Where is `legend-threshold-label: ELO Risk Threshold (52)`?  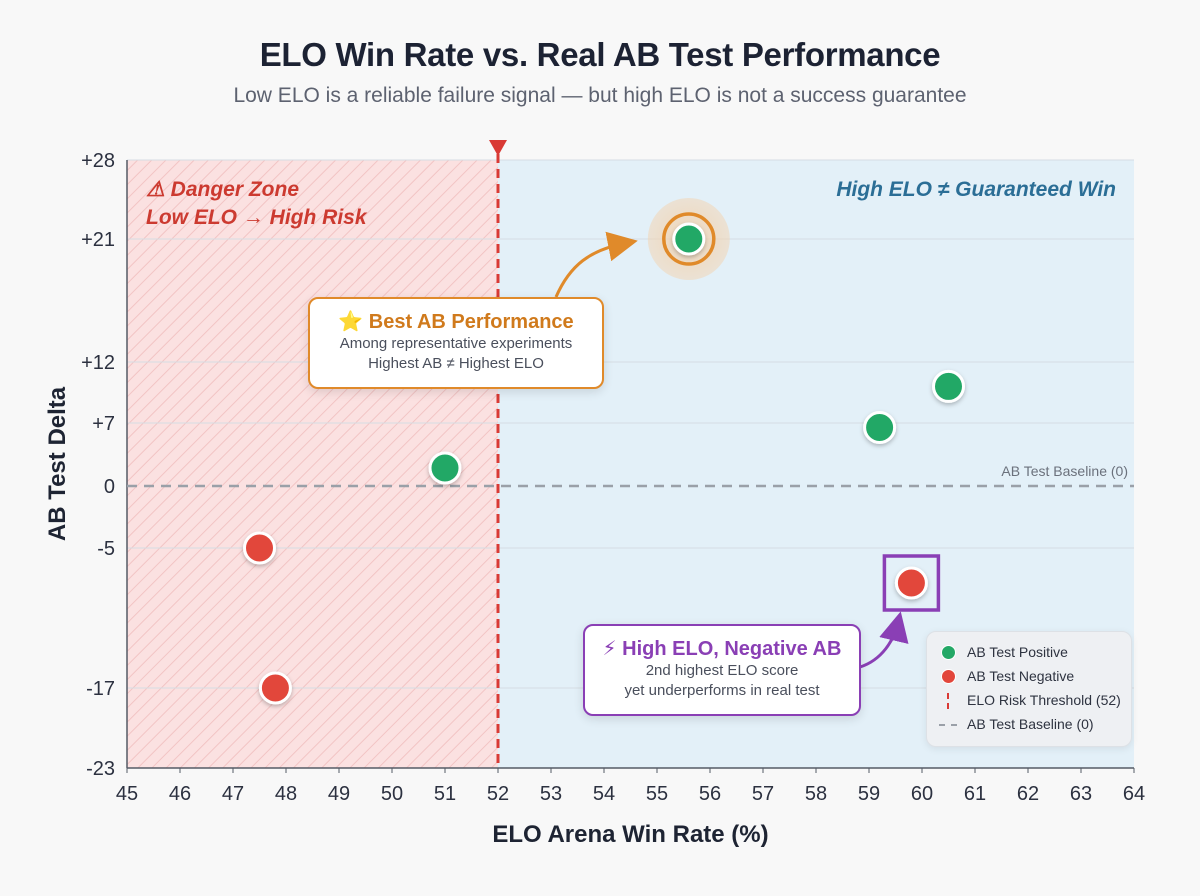 legend-threshold-label: ELO Risk Threshold (52) is located at coordinates (1044, 700).